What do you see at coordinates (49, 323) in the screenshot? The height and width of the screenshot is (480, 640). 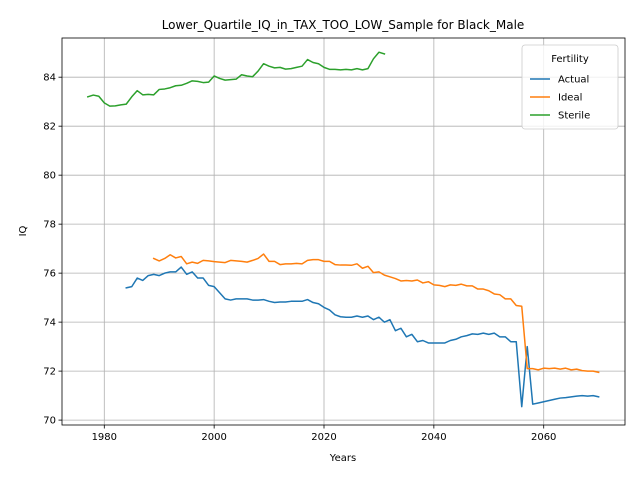 I see `y-tick-label: 74` at bounding box center [49, 323].